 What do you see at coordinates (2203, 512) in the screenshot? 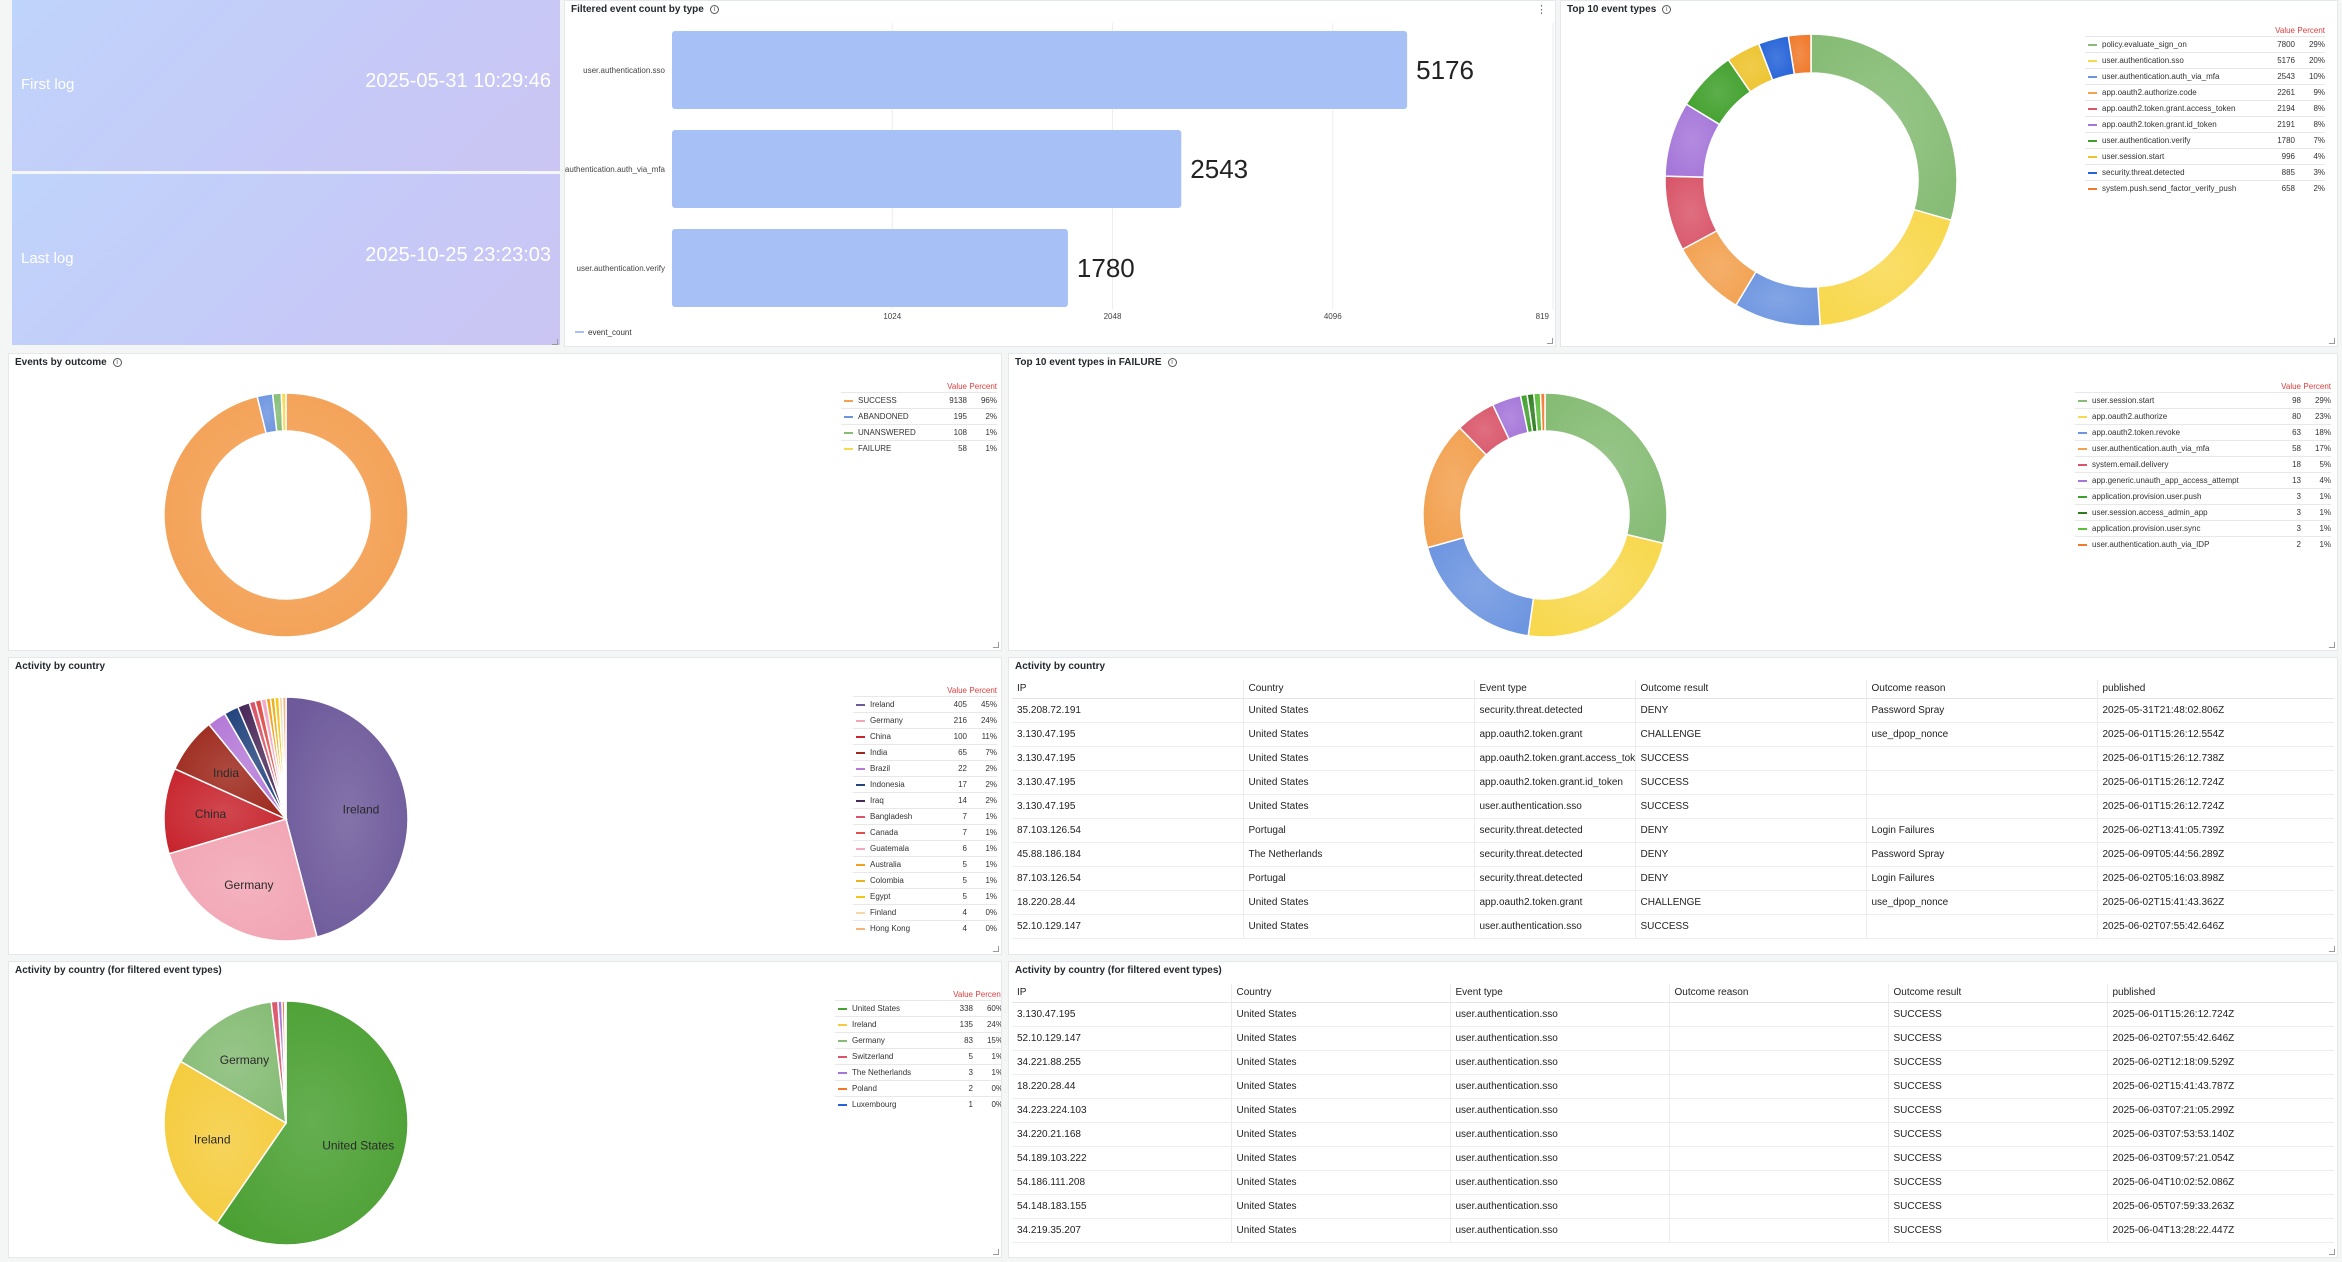
I see `legend-item: user.session.access_admin_app 3 1%` at bounding box center [2203, 512].